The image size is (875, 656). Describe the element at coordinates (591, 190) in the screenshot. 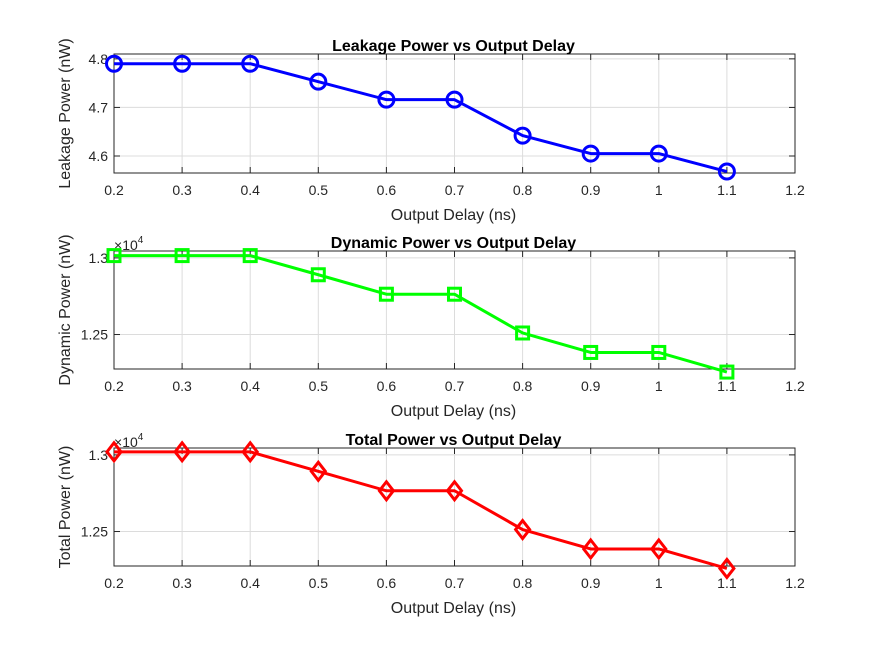

I see `leakage-x-tick-label: 0.9` at that location.